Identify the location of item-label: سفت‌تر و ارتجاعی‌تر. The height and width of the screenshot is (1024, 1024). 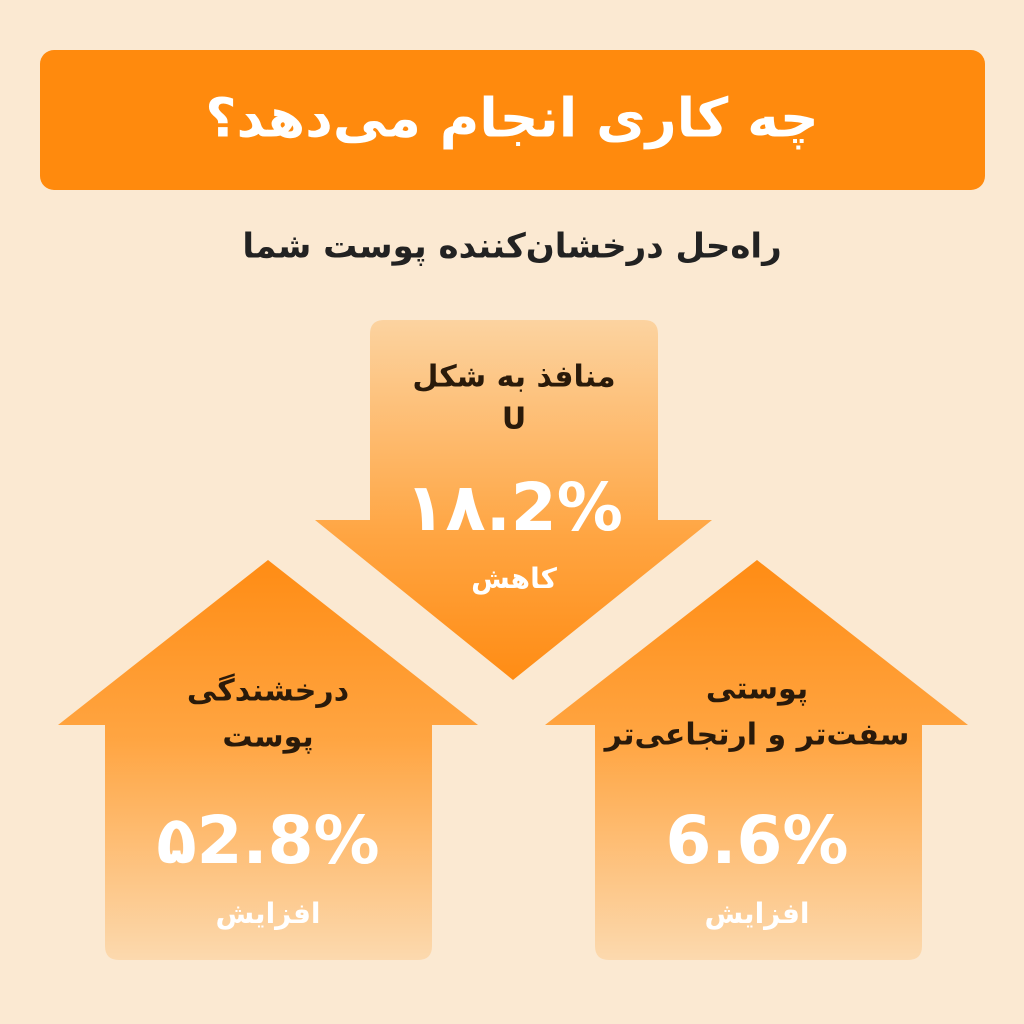
(756, 735).